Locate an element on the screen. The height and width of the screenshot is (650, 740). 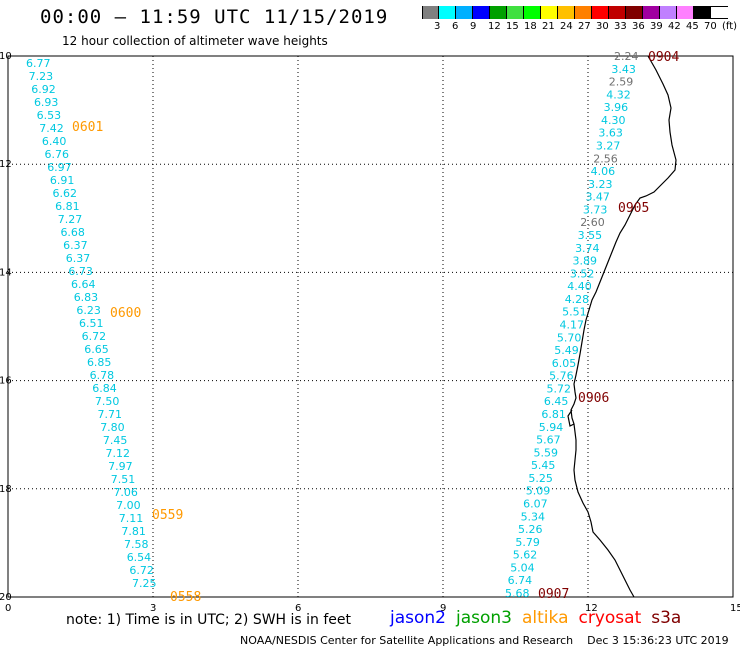
swh-value-right: 6.45 is located at coordinates (556, 401).